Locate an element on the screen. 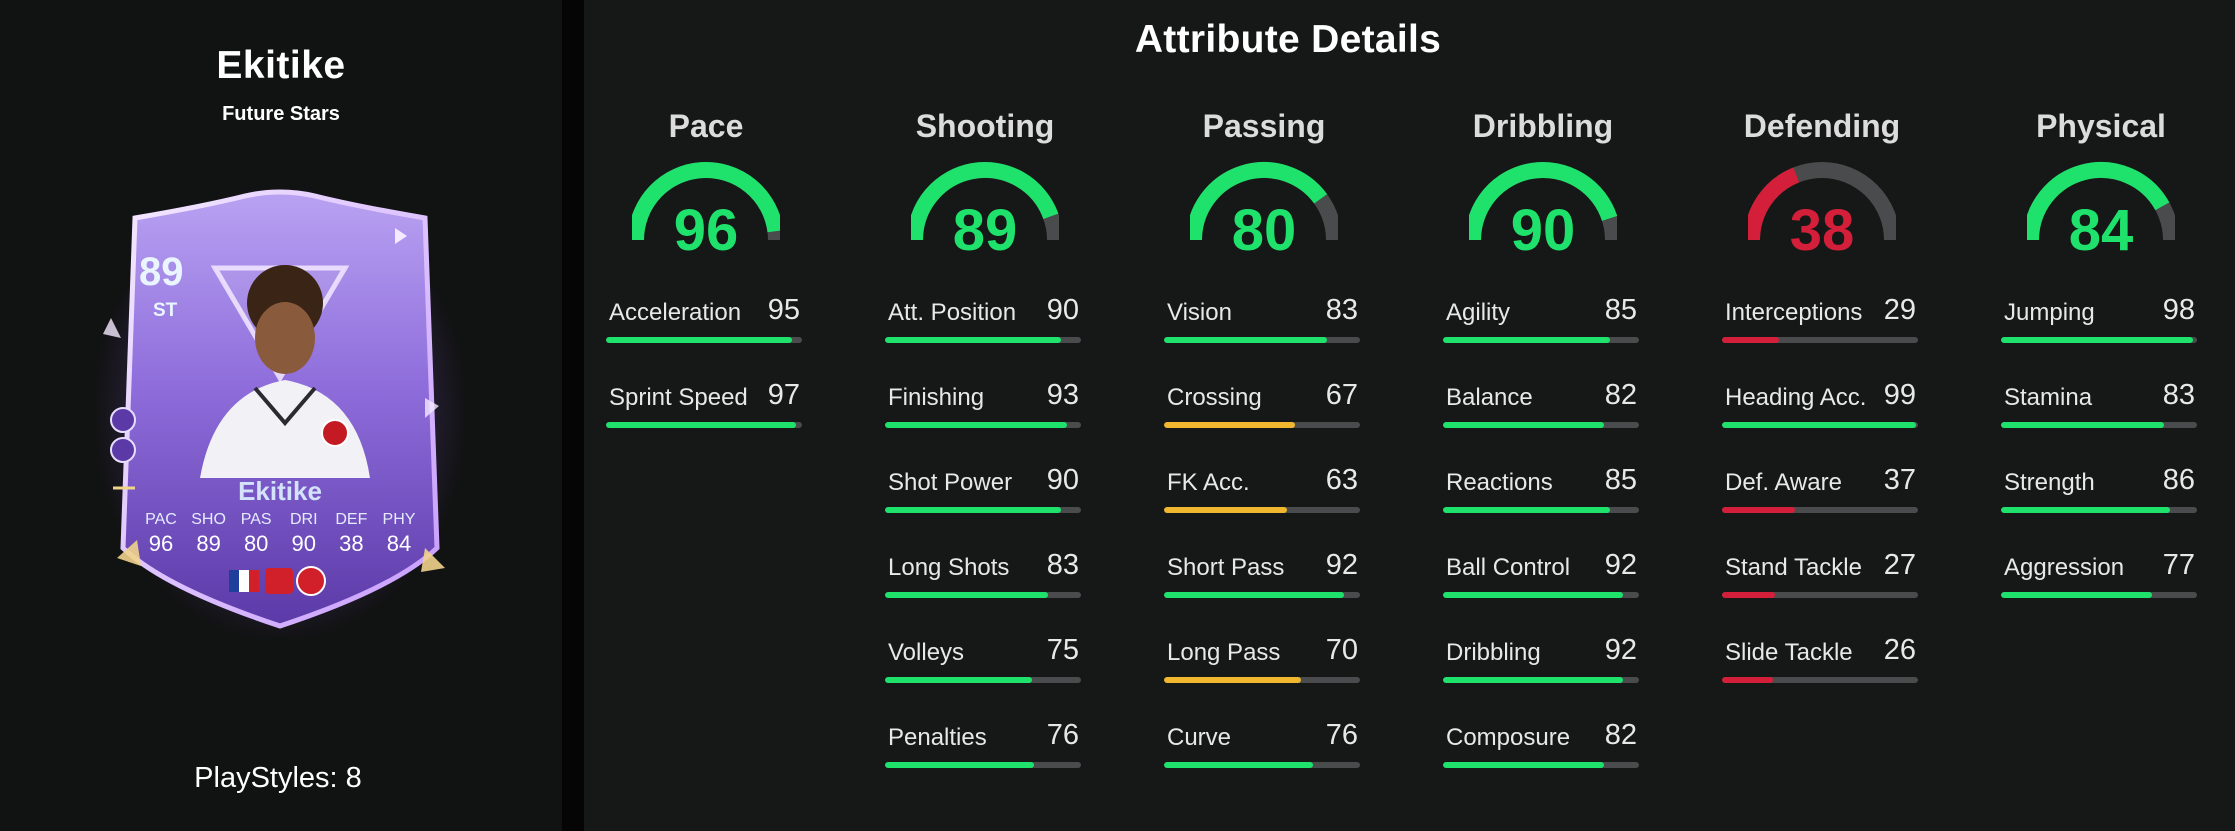 This screenshot has width=2235, height=831. attribute-label: Att. Position is located at coordinates (952, 312).